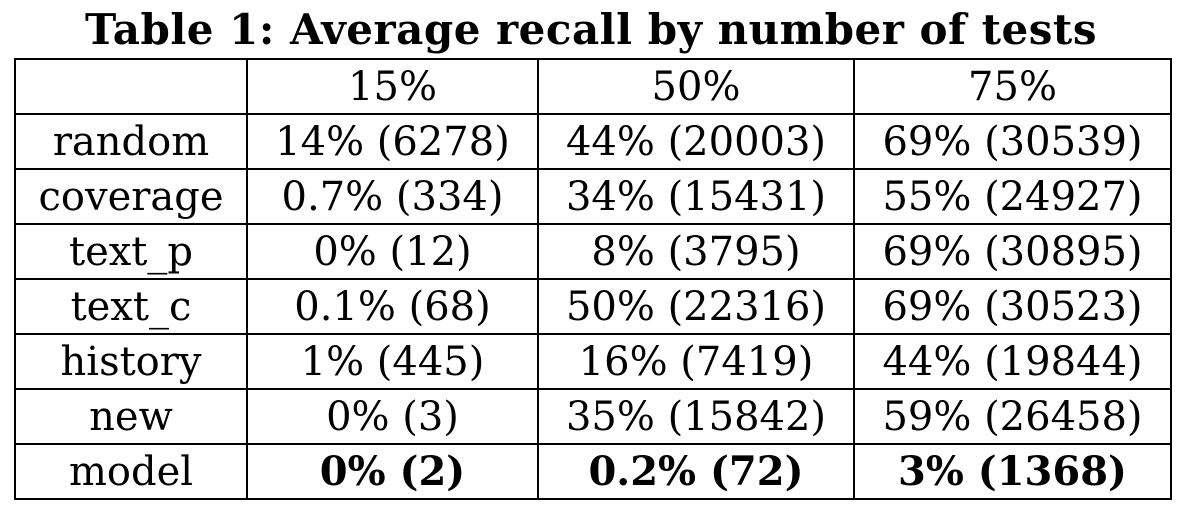 The height and width of the screenshot is (528, 1182). What do you see at coordinates (696, 196) in the screenshot?
I see `table-cell: 34% (15431)` at bounding box center [696, 196].